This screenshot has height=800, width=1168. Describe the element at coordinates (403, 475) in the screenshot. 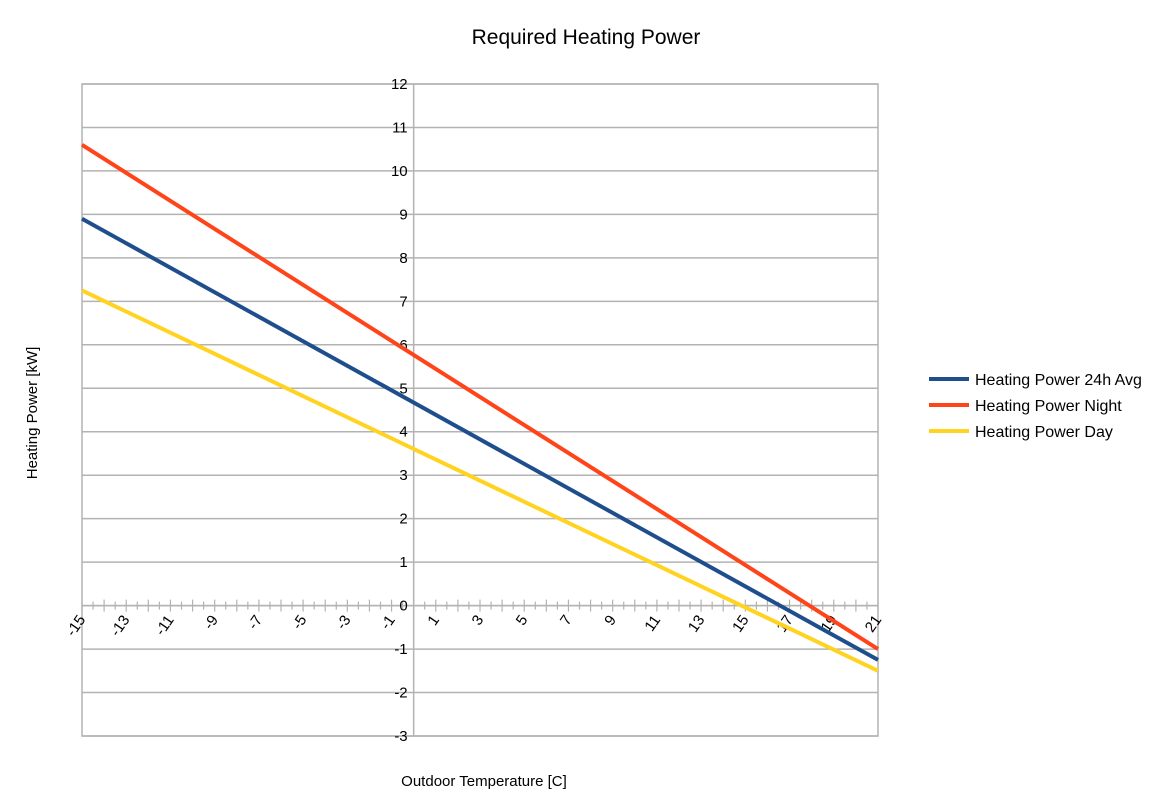

I see `y-tick-label: 3` at that location.